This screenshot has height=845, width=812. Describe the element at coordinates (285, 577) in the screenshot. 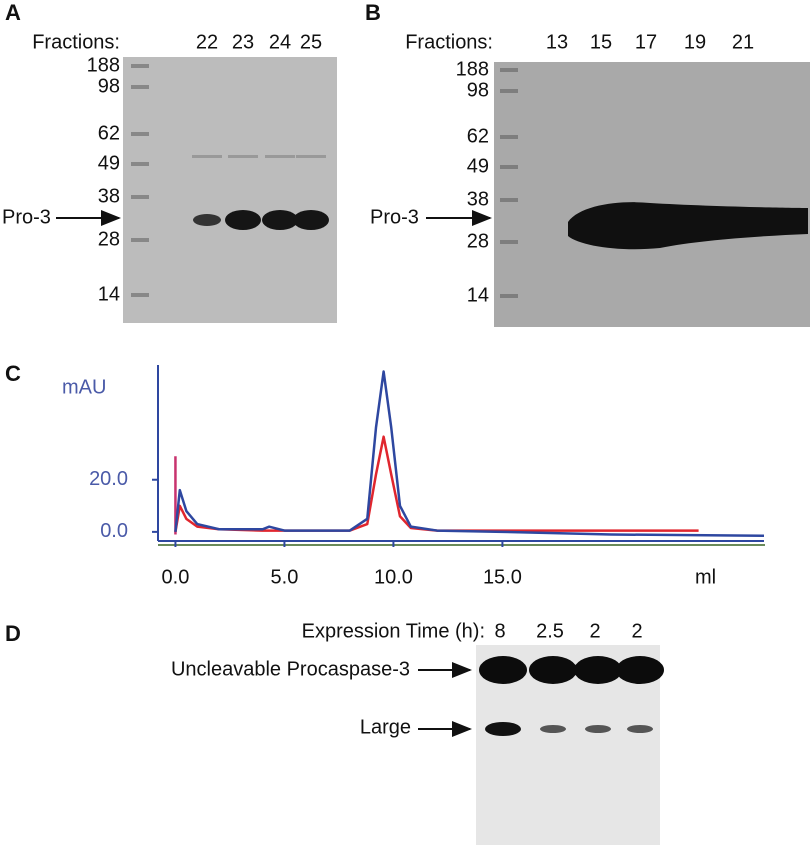

I see `x-tick-label: 5.0` at that location.